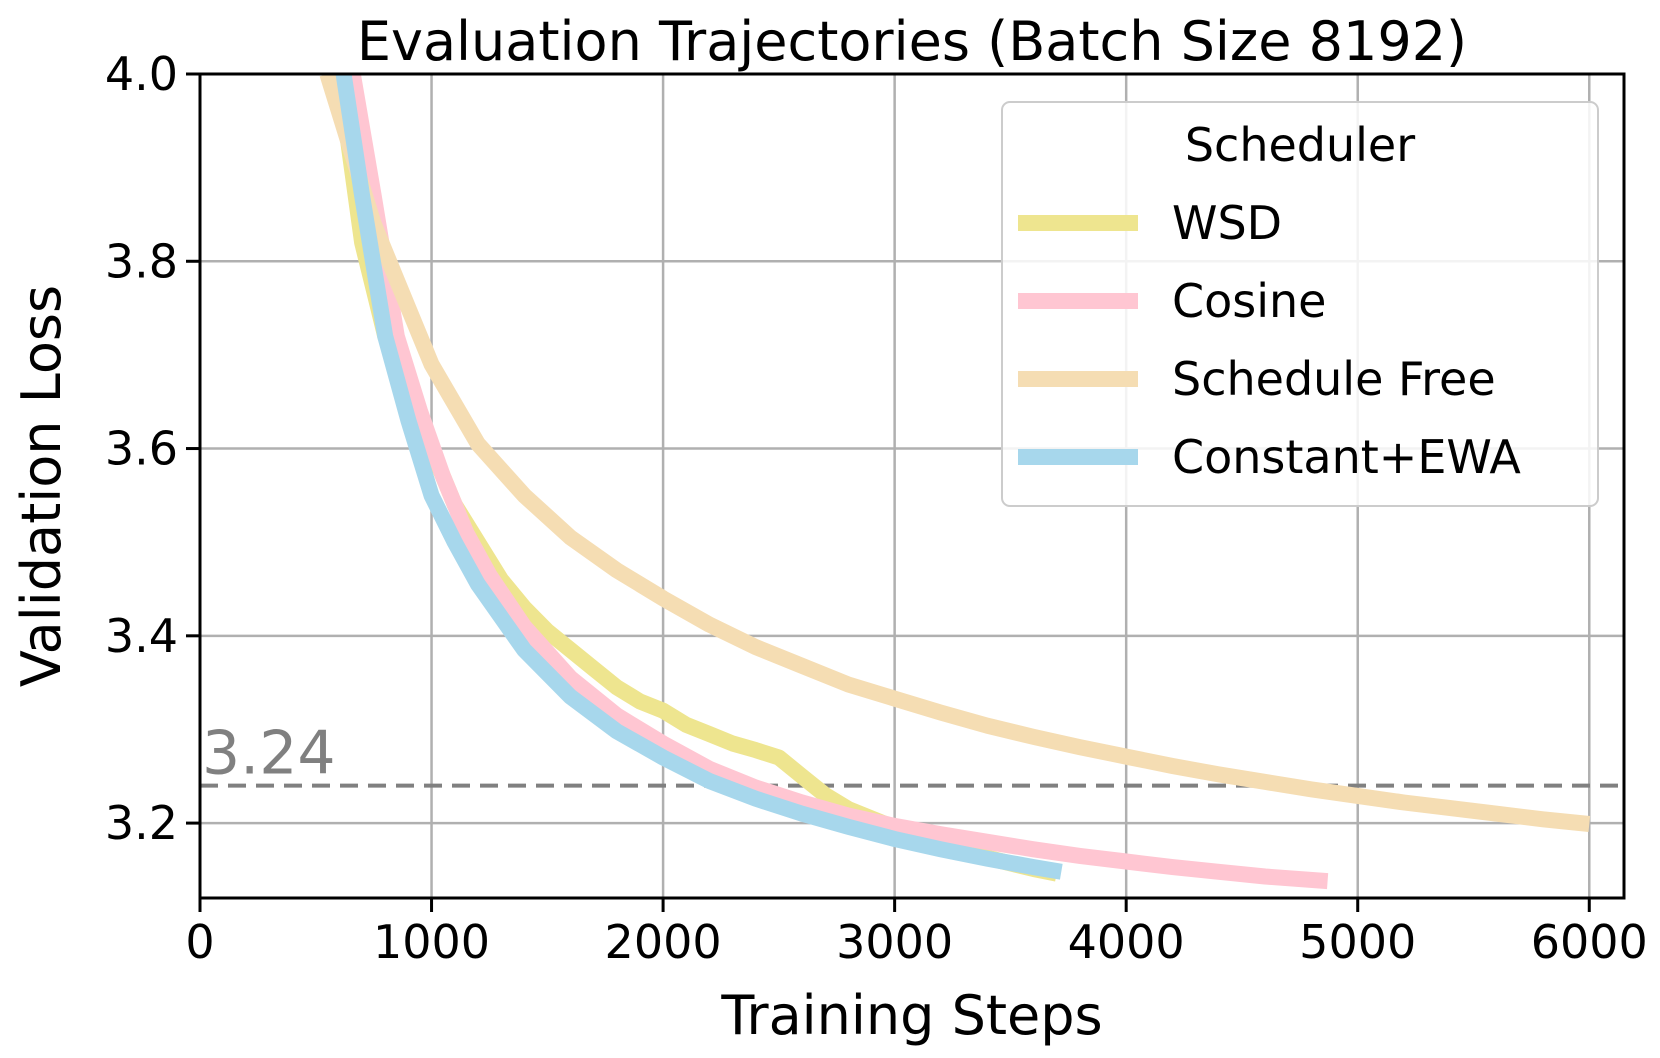  I want to click on legend-label-wsd: WSD, so click(1227, 223).